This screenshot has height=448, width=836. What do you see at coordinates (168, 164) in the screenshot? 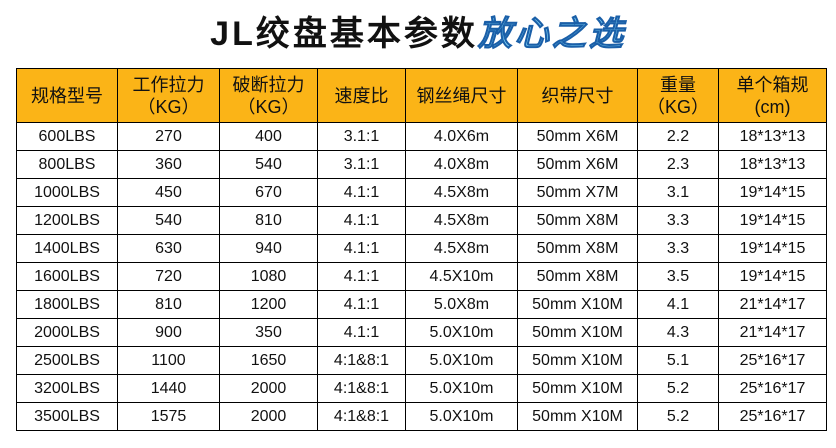
I see `table-cell: 360` at bounding box center [168, 164].